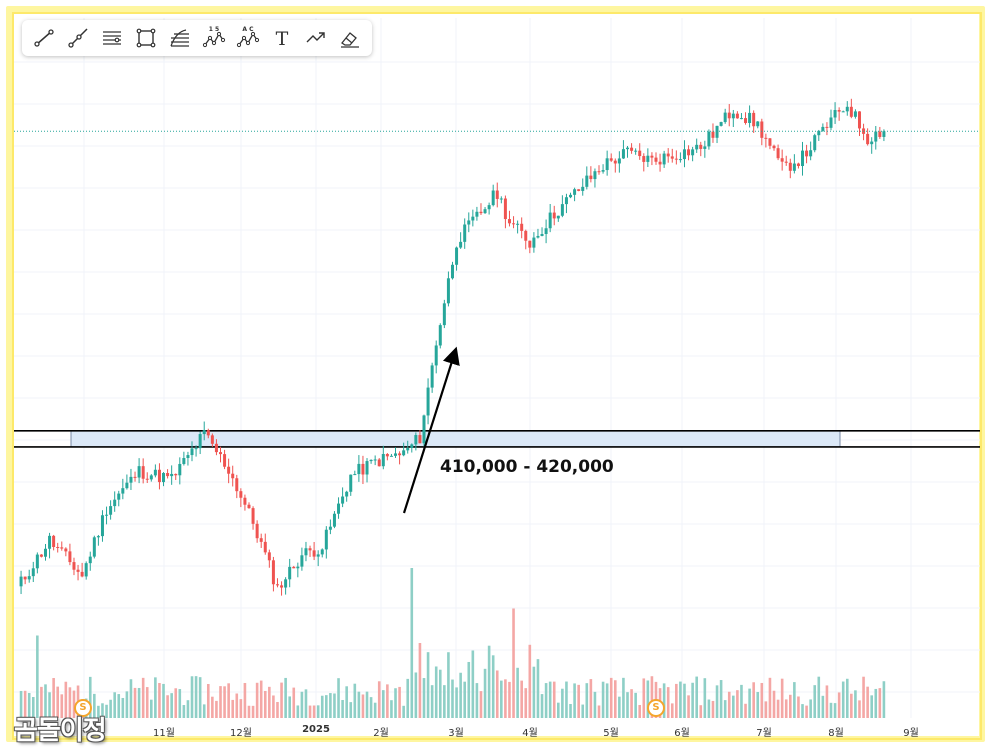 This screenshot has height=756, width=997. Describe the element at coordinates (248, 38) in the screenshot. I see `wave-ac-tool: A C` at that location.